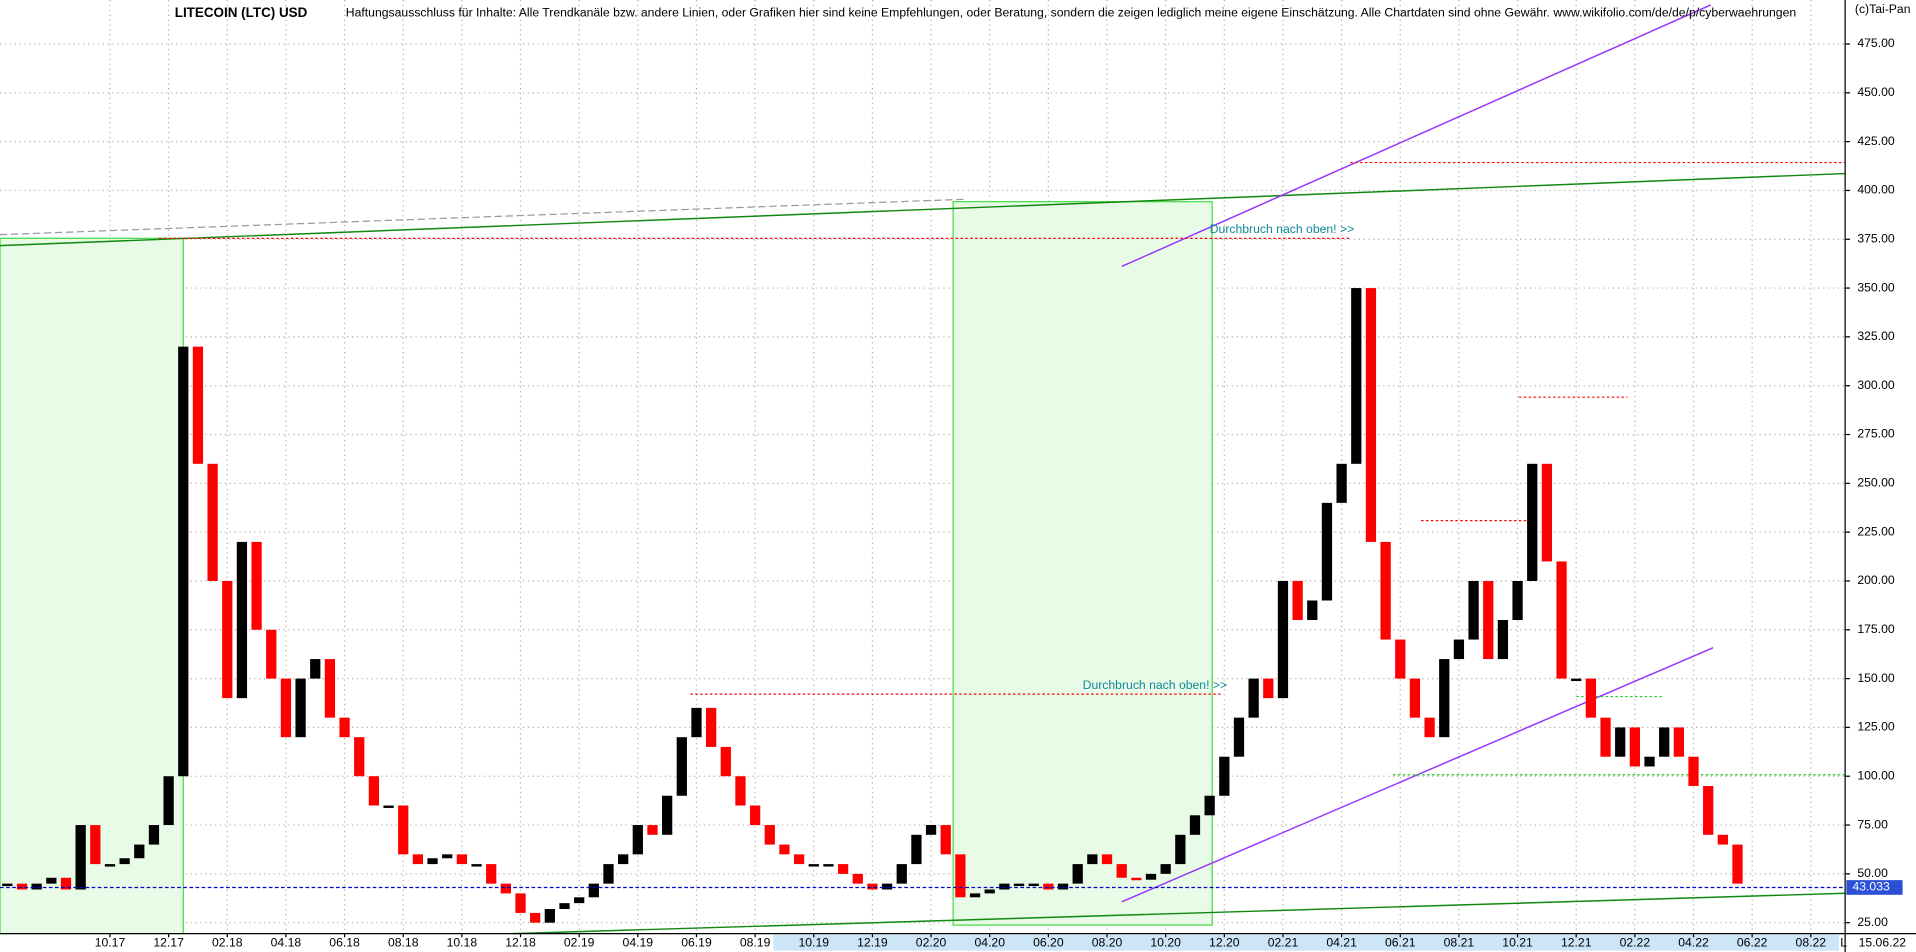 This screenshot has height=952, width=1916. I want to click on x-tick-label: 04.20, so click(989, 943).